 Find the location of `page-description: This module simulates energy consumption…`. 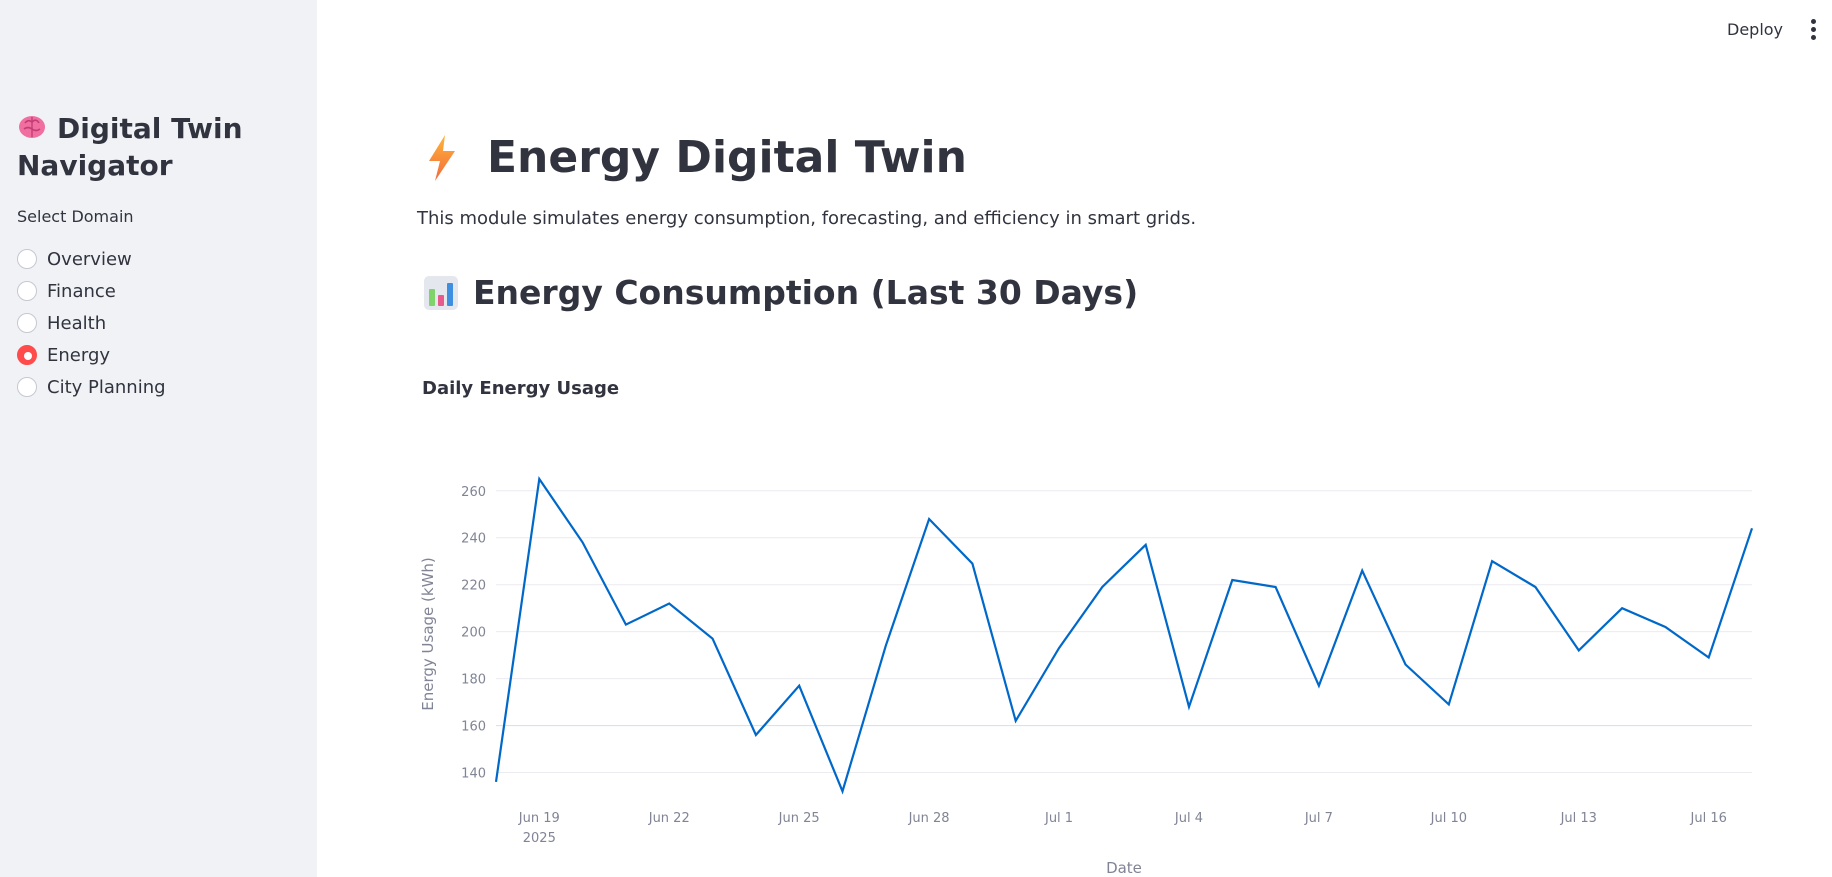

page-description: This module simulates energy consumption… is located at coordinates (807, 218).